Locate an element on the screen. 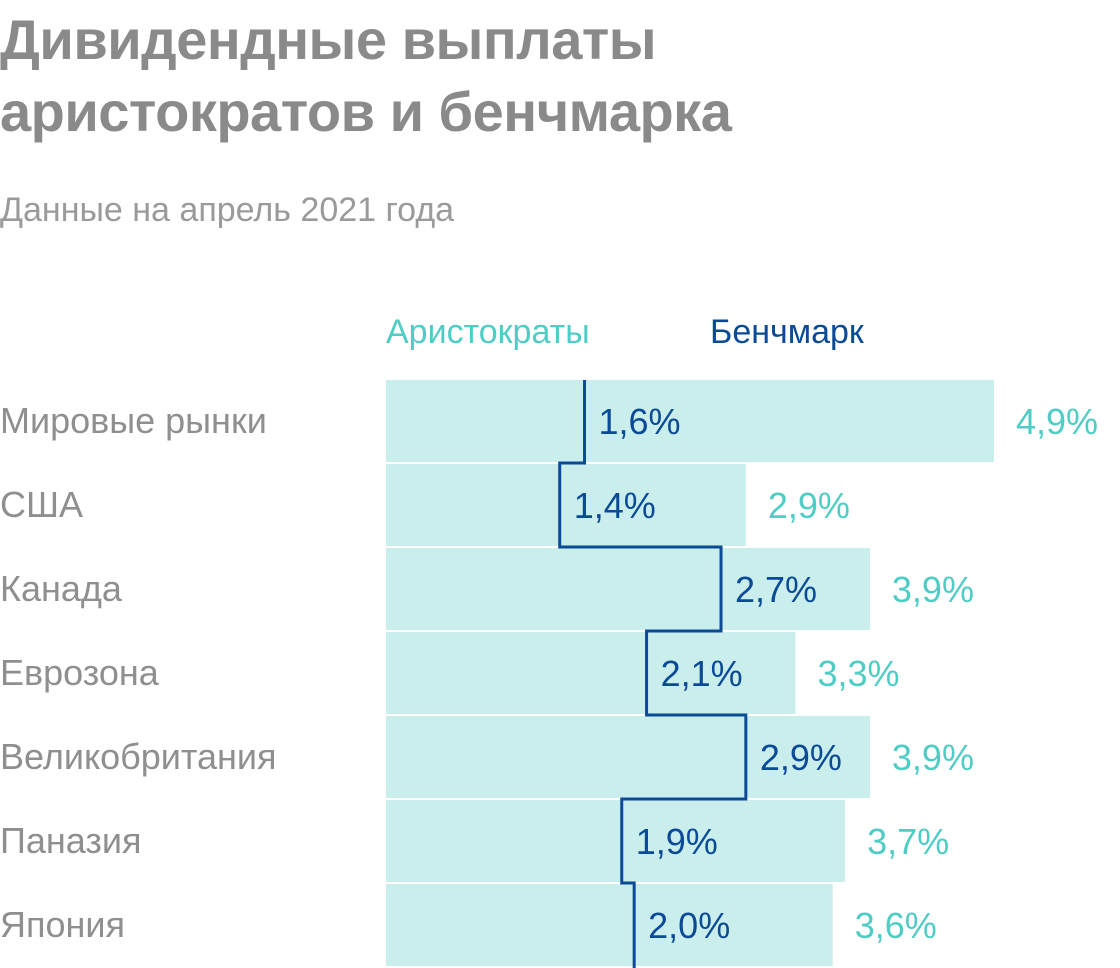 This screenshot has width=1120, height=968. benchmark-value-label: 2,9% is located at coordinates (801, 757).